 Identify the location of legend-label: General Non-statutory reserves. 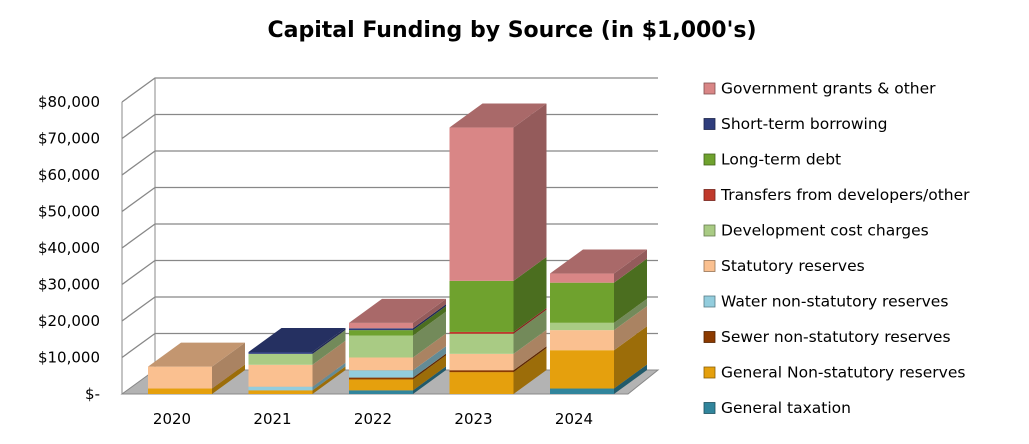
(843, 373).